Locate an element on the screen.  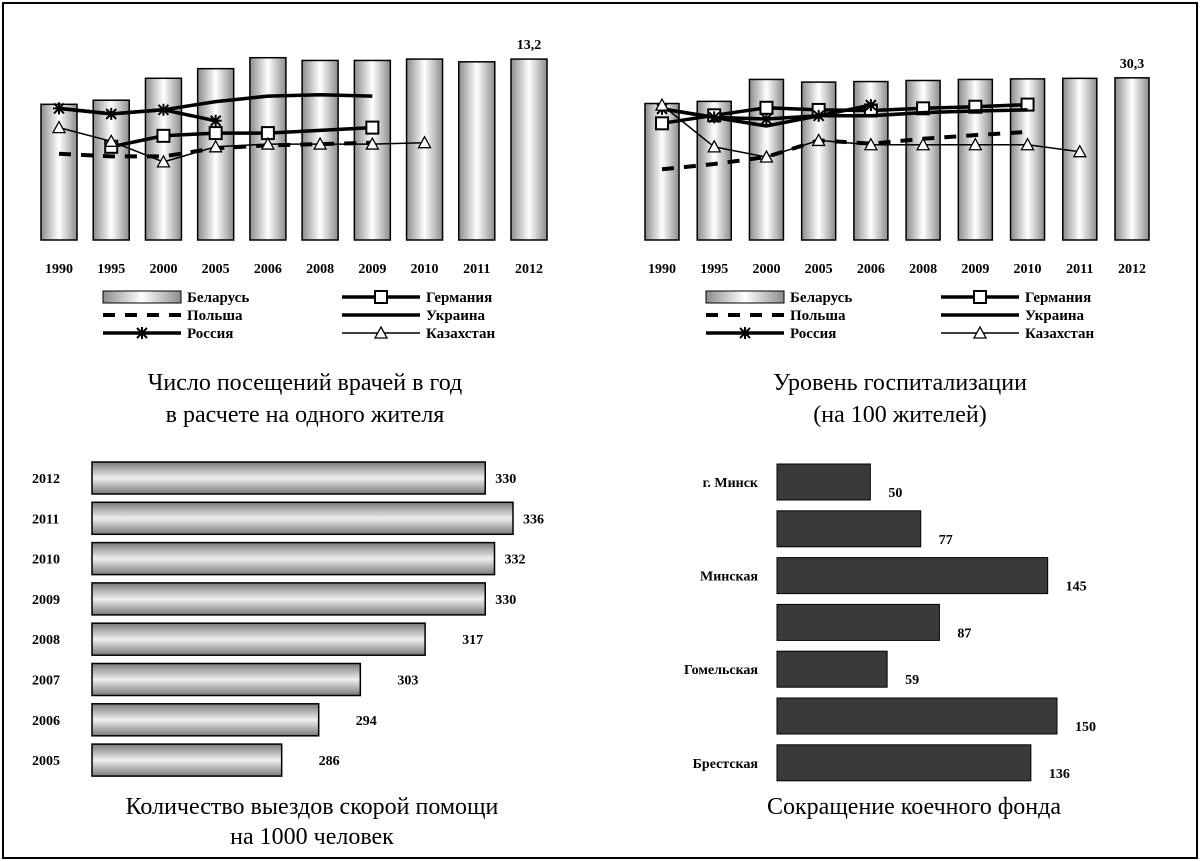
y-tick-2005: 2005 is located at coordinates (46, 761).